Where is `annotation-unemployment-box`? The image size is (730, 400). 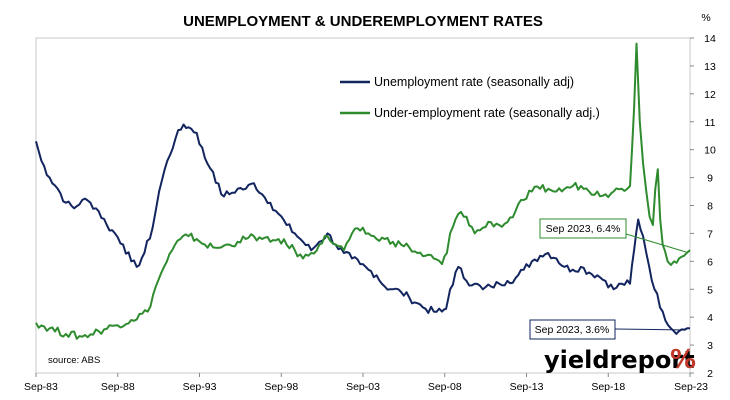 annotation-unemployment-box is located at coordinates (572, 329).